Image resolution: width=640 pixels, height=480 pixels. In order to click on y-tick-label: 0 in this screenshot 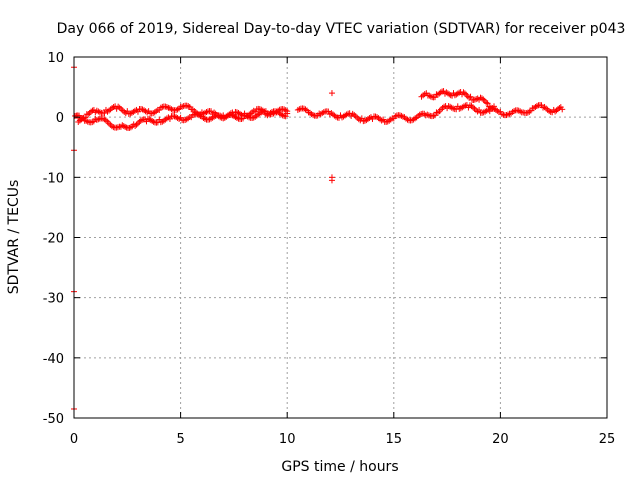, I will do `click(60, 118)`.